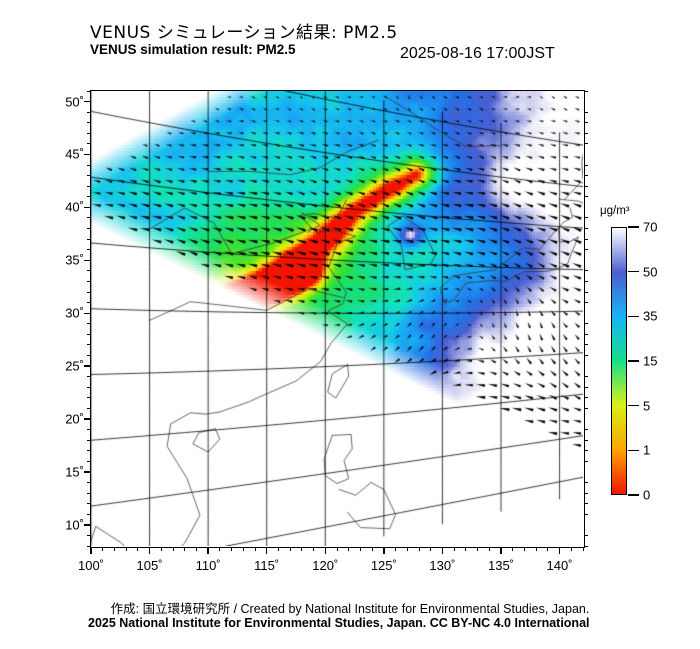  I want to click on y-axis-label: 10˚, so click(74, 525).